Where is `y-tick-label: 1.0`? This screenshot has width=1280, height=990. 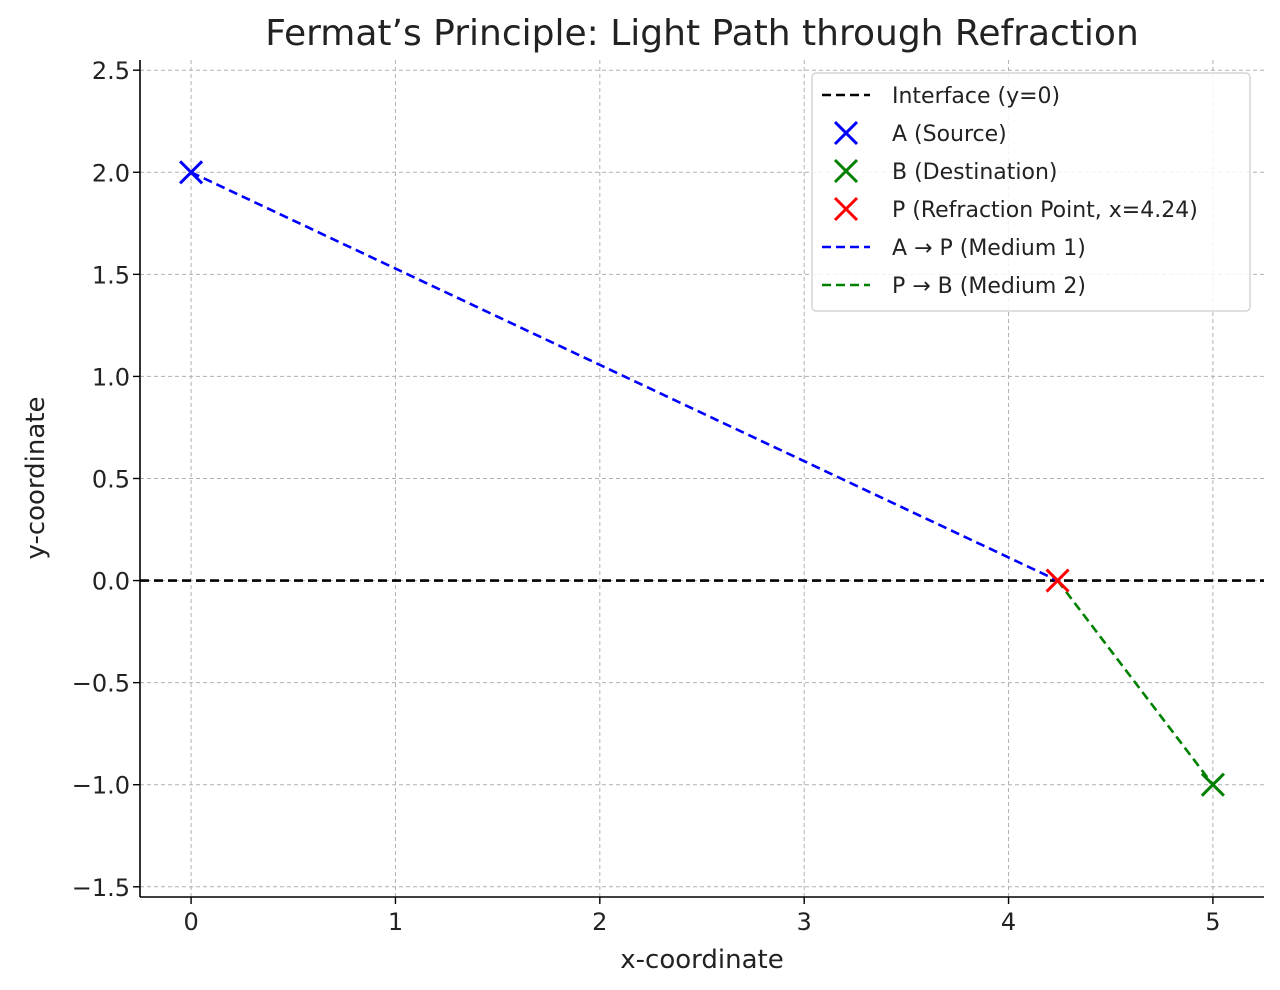
y-tick-label: 1.0 is located at coordinates (111, 377).